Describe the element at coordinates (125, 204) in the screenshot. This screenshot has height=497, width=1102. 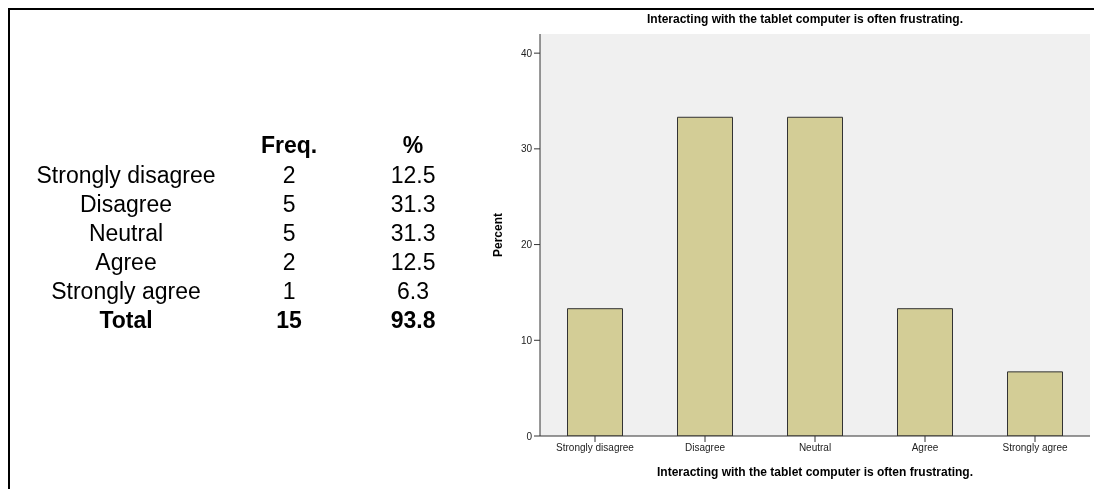
I see `category-label: Disagree` at that location.